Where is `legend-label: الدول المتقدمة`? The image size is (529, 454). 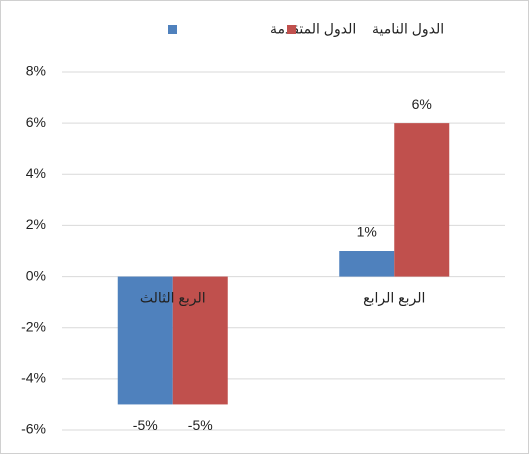
legend-label: الدول المتقدمة is located at coordinates (313, 29).